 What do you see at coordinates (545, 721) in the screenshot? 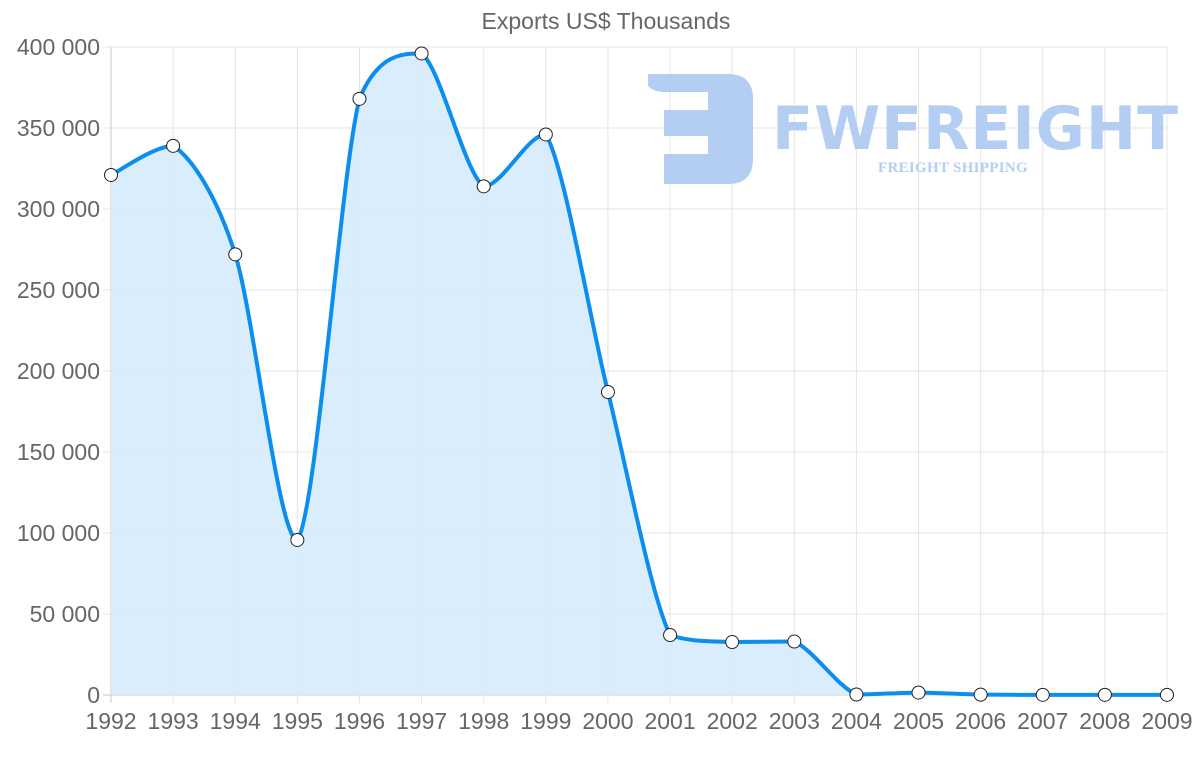
I see `x-tick-label: 1999` at bounding box center [545, 721].